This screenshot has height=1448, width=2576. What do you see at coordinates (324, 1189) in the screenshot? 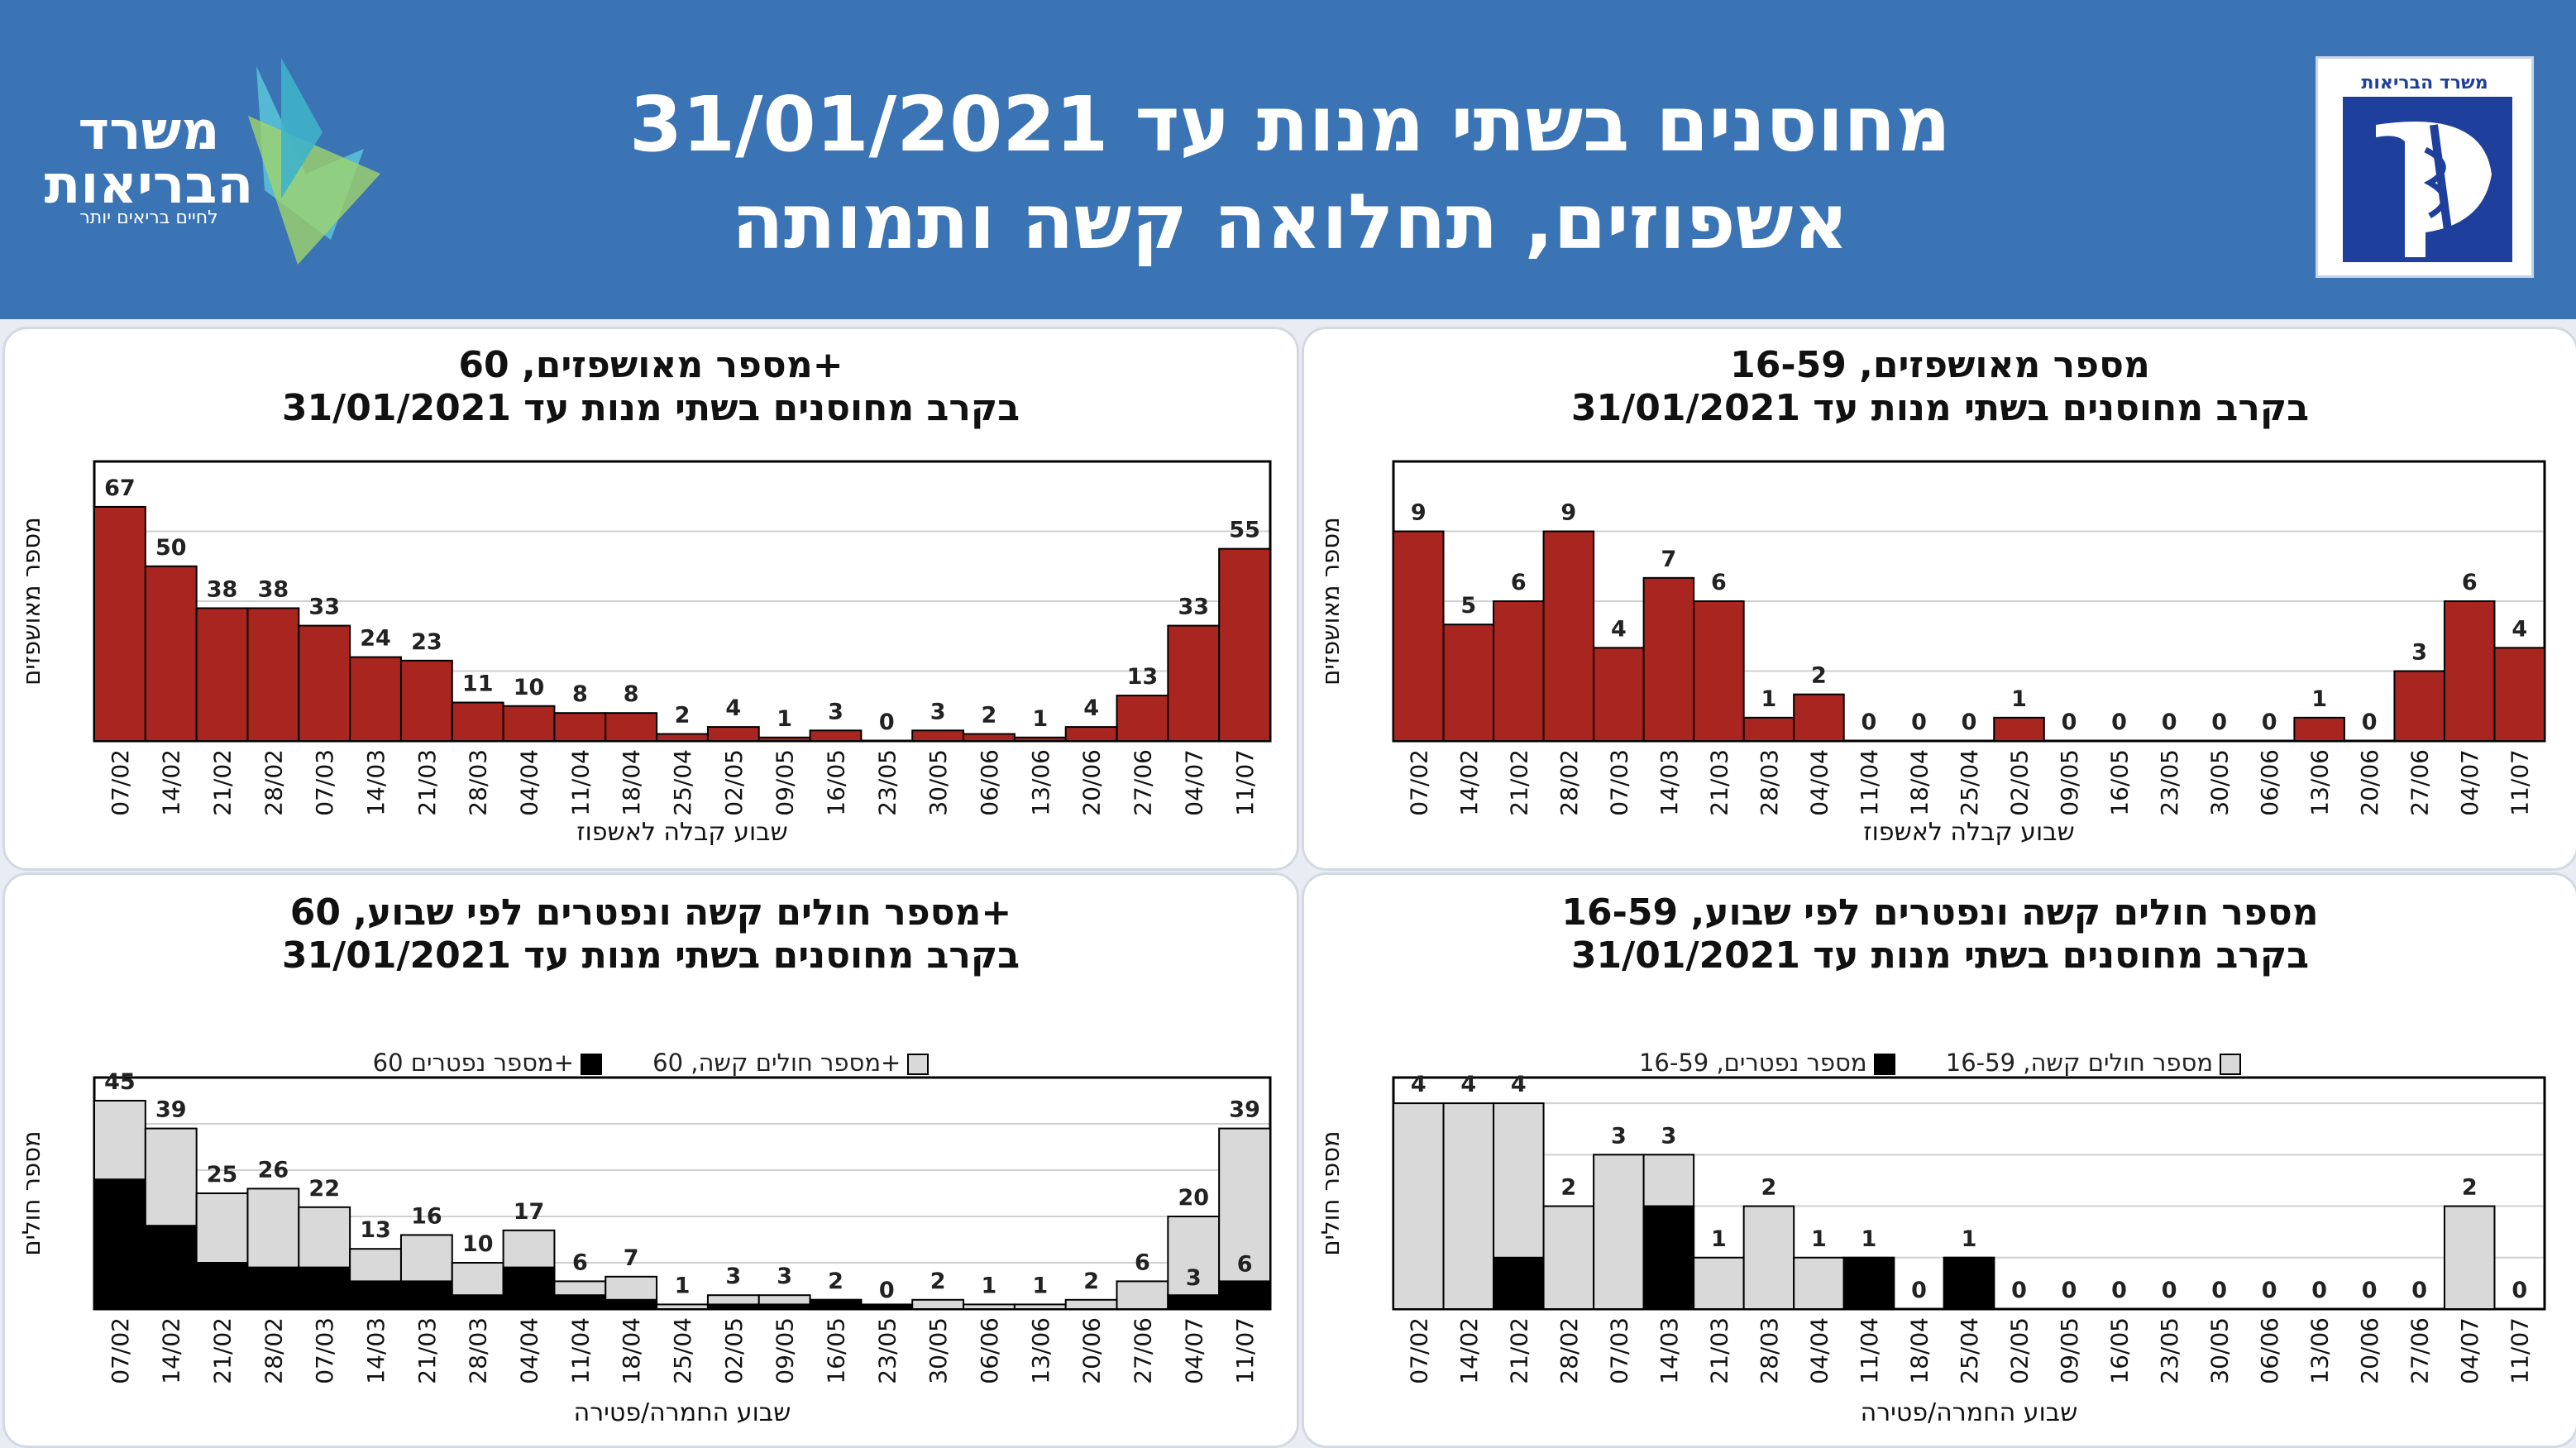
I see `data-label: 22` at bounding box center [324, 1189].